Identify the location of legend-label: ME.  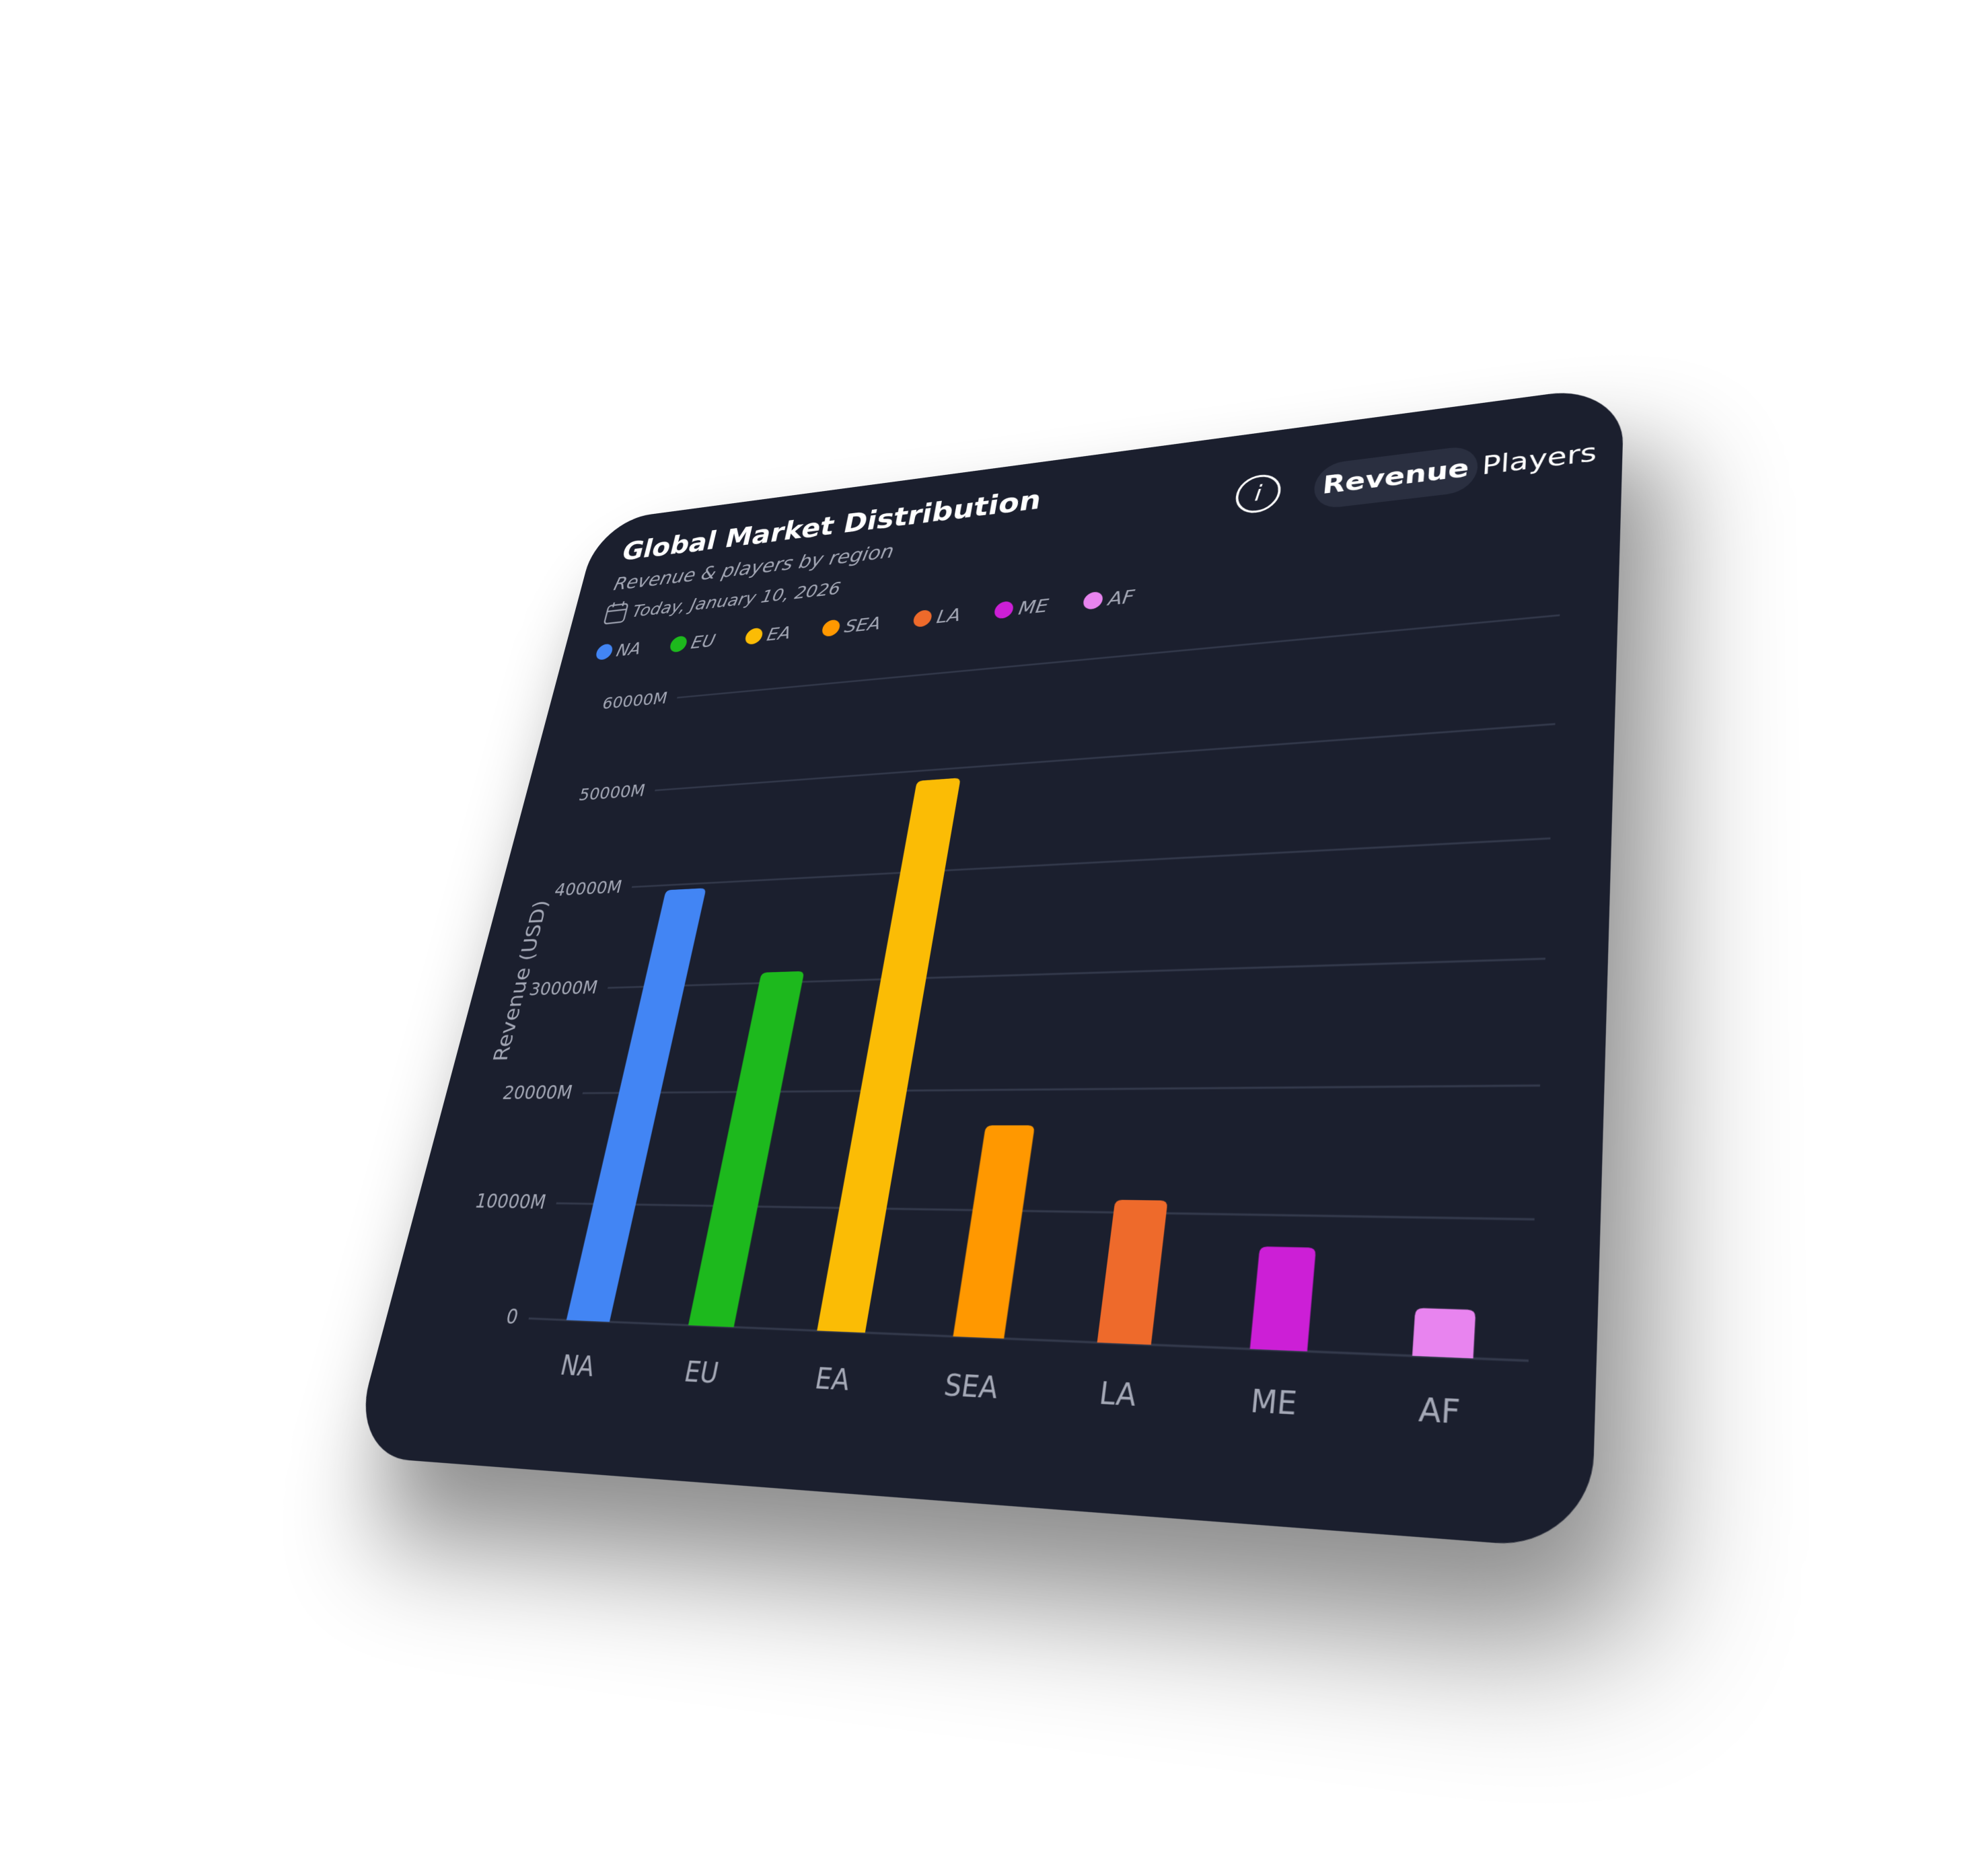
(1033, 607).